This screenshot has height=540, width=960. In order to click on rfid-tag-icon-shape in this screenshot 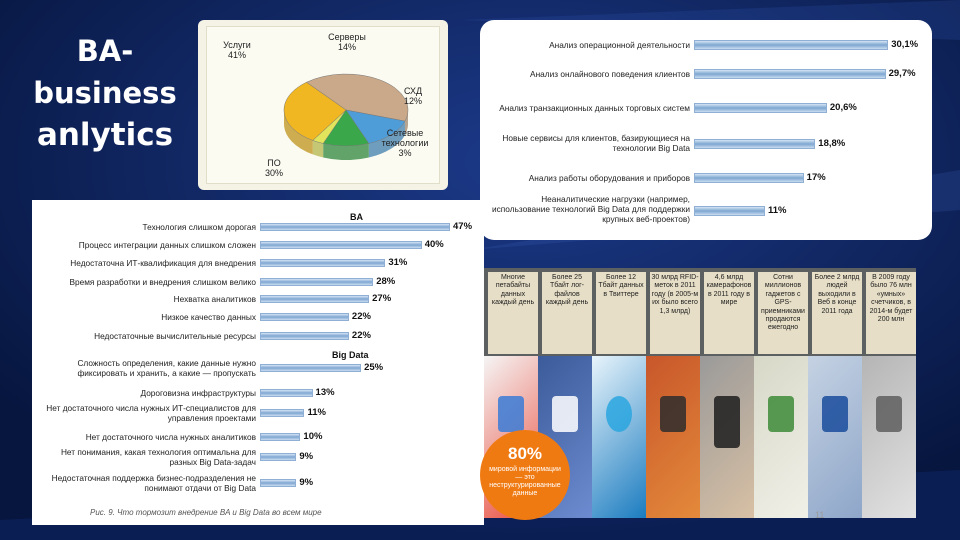, I will do `click(673, 414)`.